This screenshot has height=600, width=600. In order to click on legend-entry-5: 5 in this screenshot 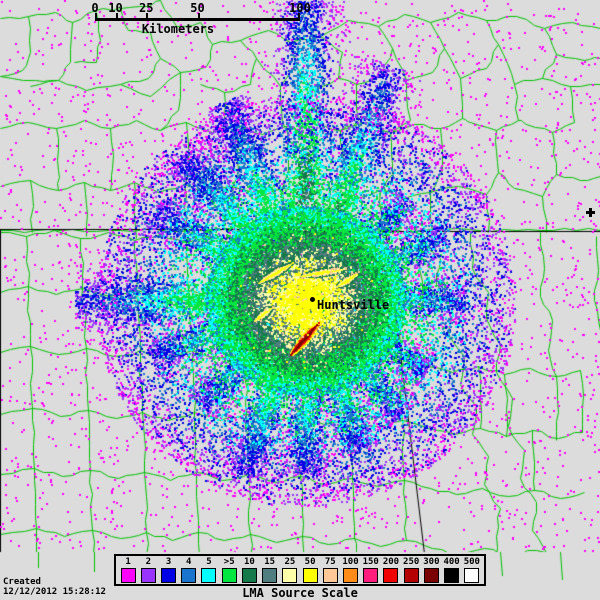, I will do `click(209, 570)`.